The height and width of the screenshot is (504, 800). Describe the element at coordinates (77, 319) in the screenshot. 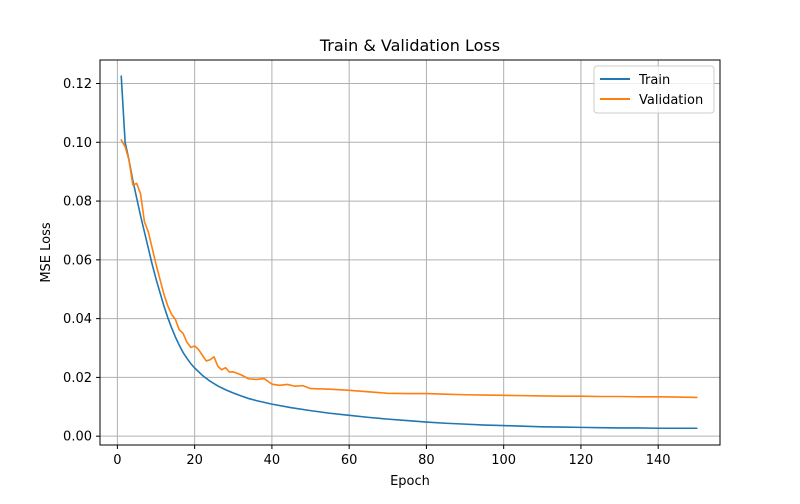

I see `y-tick-label: 0.04` at that location.